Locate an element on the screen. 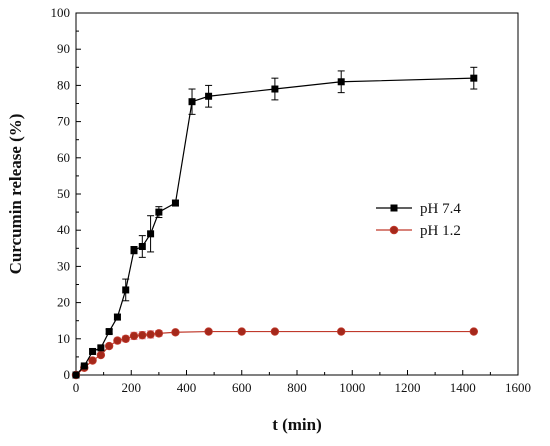 The width and height of the screenshot is (550, 446). x-tick-label: 1600 is located at coordinates (518, 387).